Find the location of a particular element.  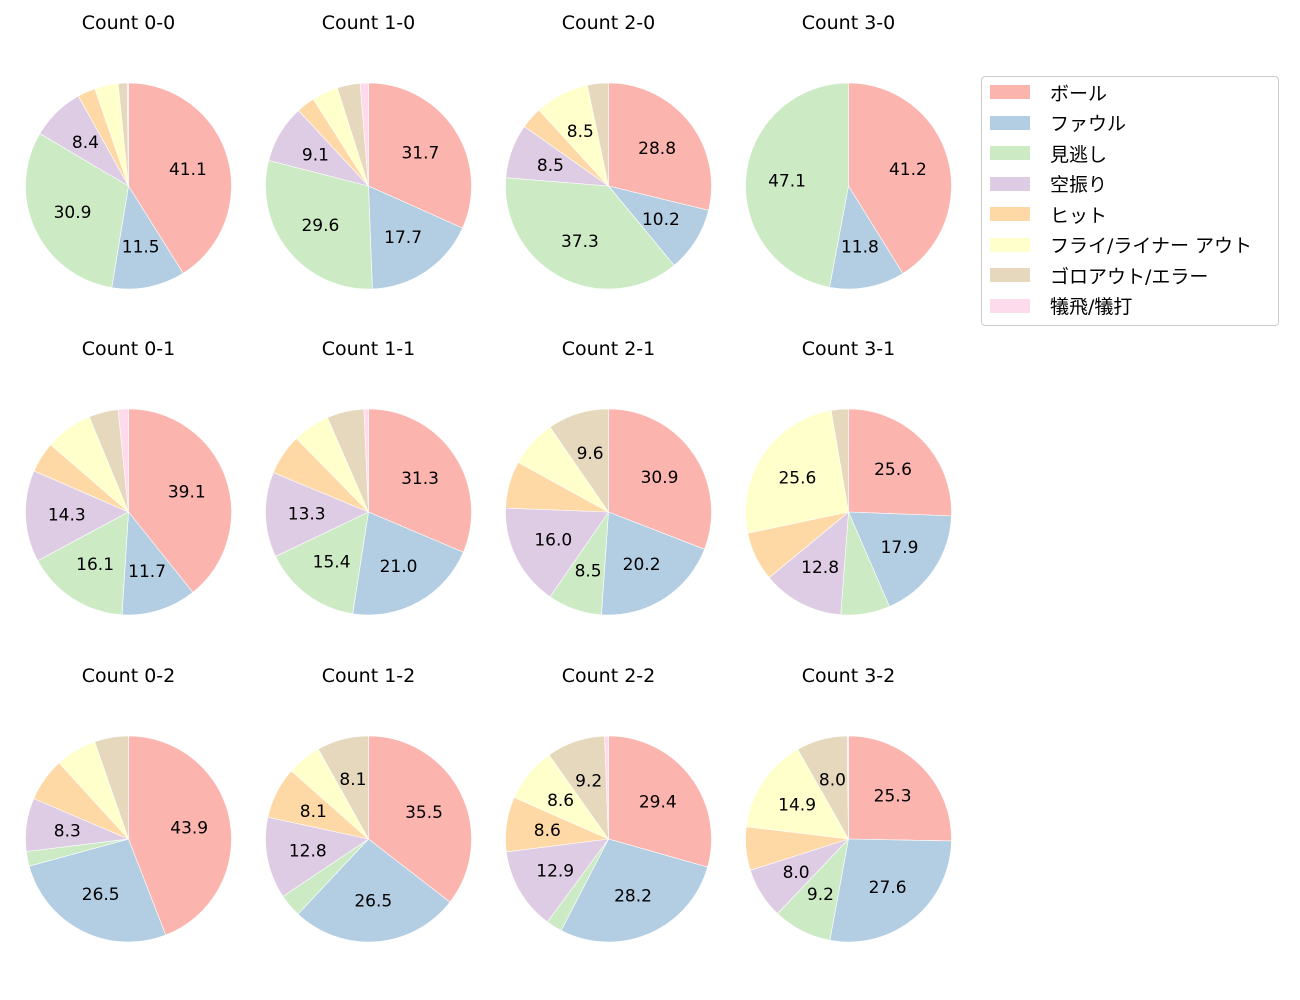

legend-item-swinging-strike: 空振り is located at coordinates (1049, 184).